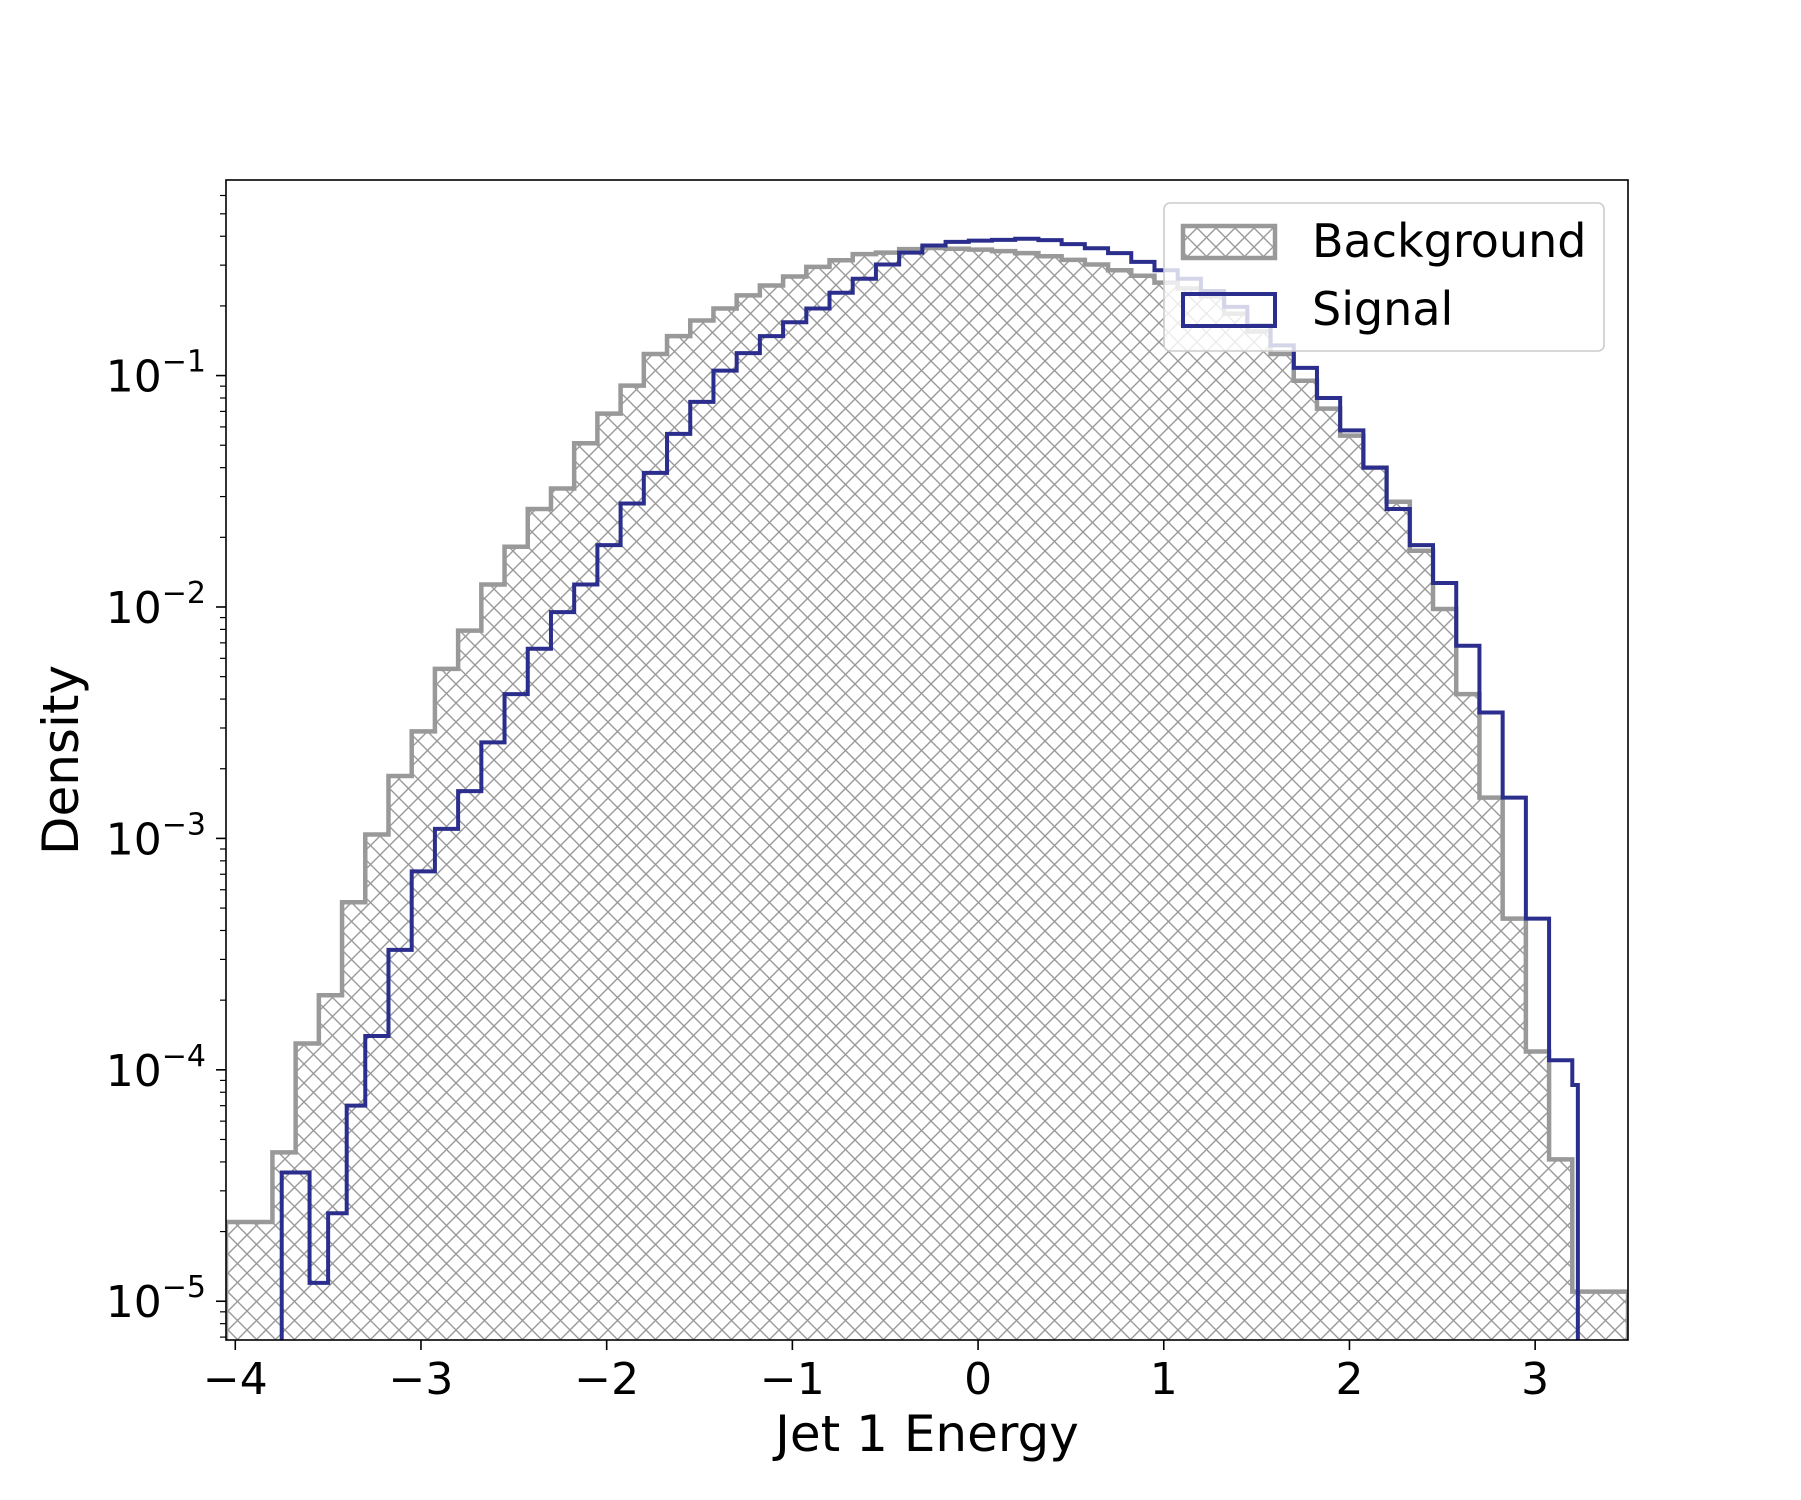 Image resolution: width=1801 pixels, height=1500 pixels. Describe the element at coordinates (1384, 277) in the screenshot. I see `legend: Background Signal` at that location.